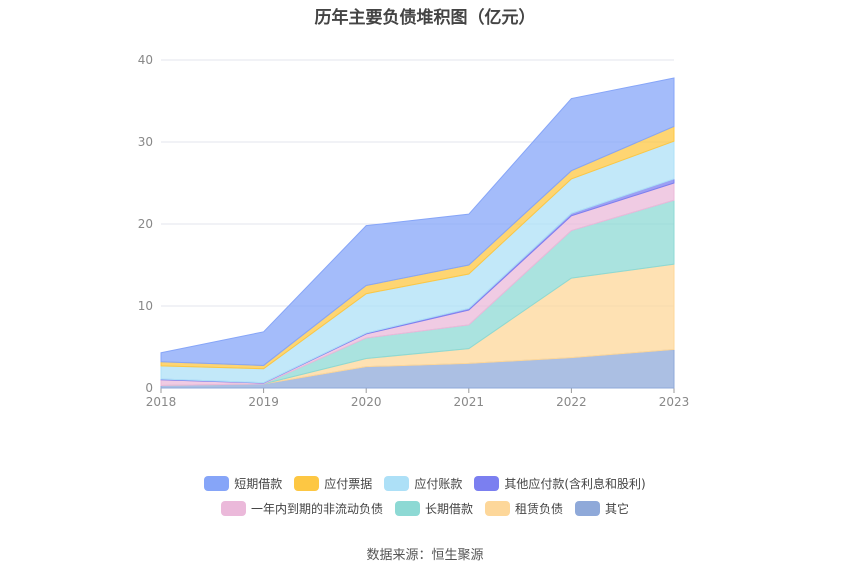 The image size is (850, 574). I want to click on y-tick-label: 40, so click(145, 60).